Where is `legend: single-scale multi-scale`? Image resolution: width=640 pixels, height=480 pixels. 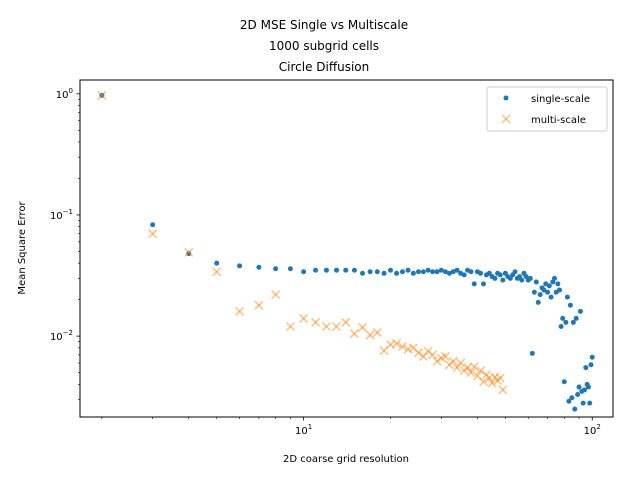
legend: single-scale multi-scale is located at coordinates (547, 109).